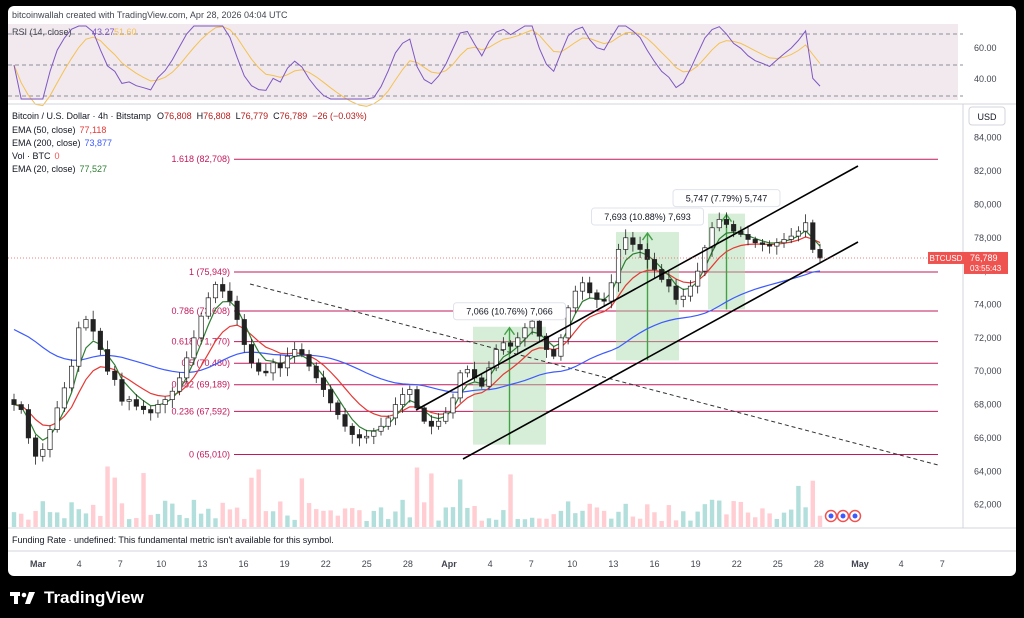 This screenshot has height=618, width=1024. What do you see at coordinates (509, 331) in the screenshot?
I see `arrow-head-icon` at bounding box center [509, 331].